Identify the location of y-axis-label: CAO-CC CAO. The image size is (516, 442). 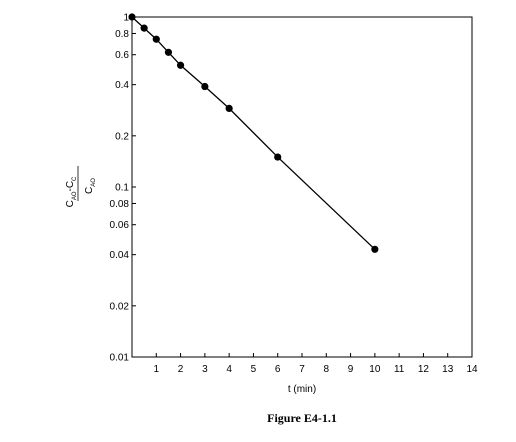
(81, 186).